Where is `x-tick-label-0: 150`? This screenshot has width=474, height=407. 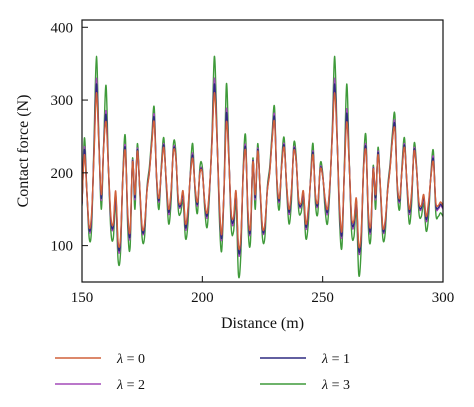
x-tick-label-0: 150 is located at coordinates (82, 298).